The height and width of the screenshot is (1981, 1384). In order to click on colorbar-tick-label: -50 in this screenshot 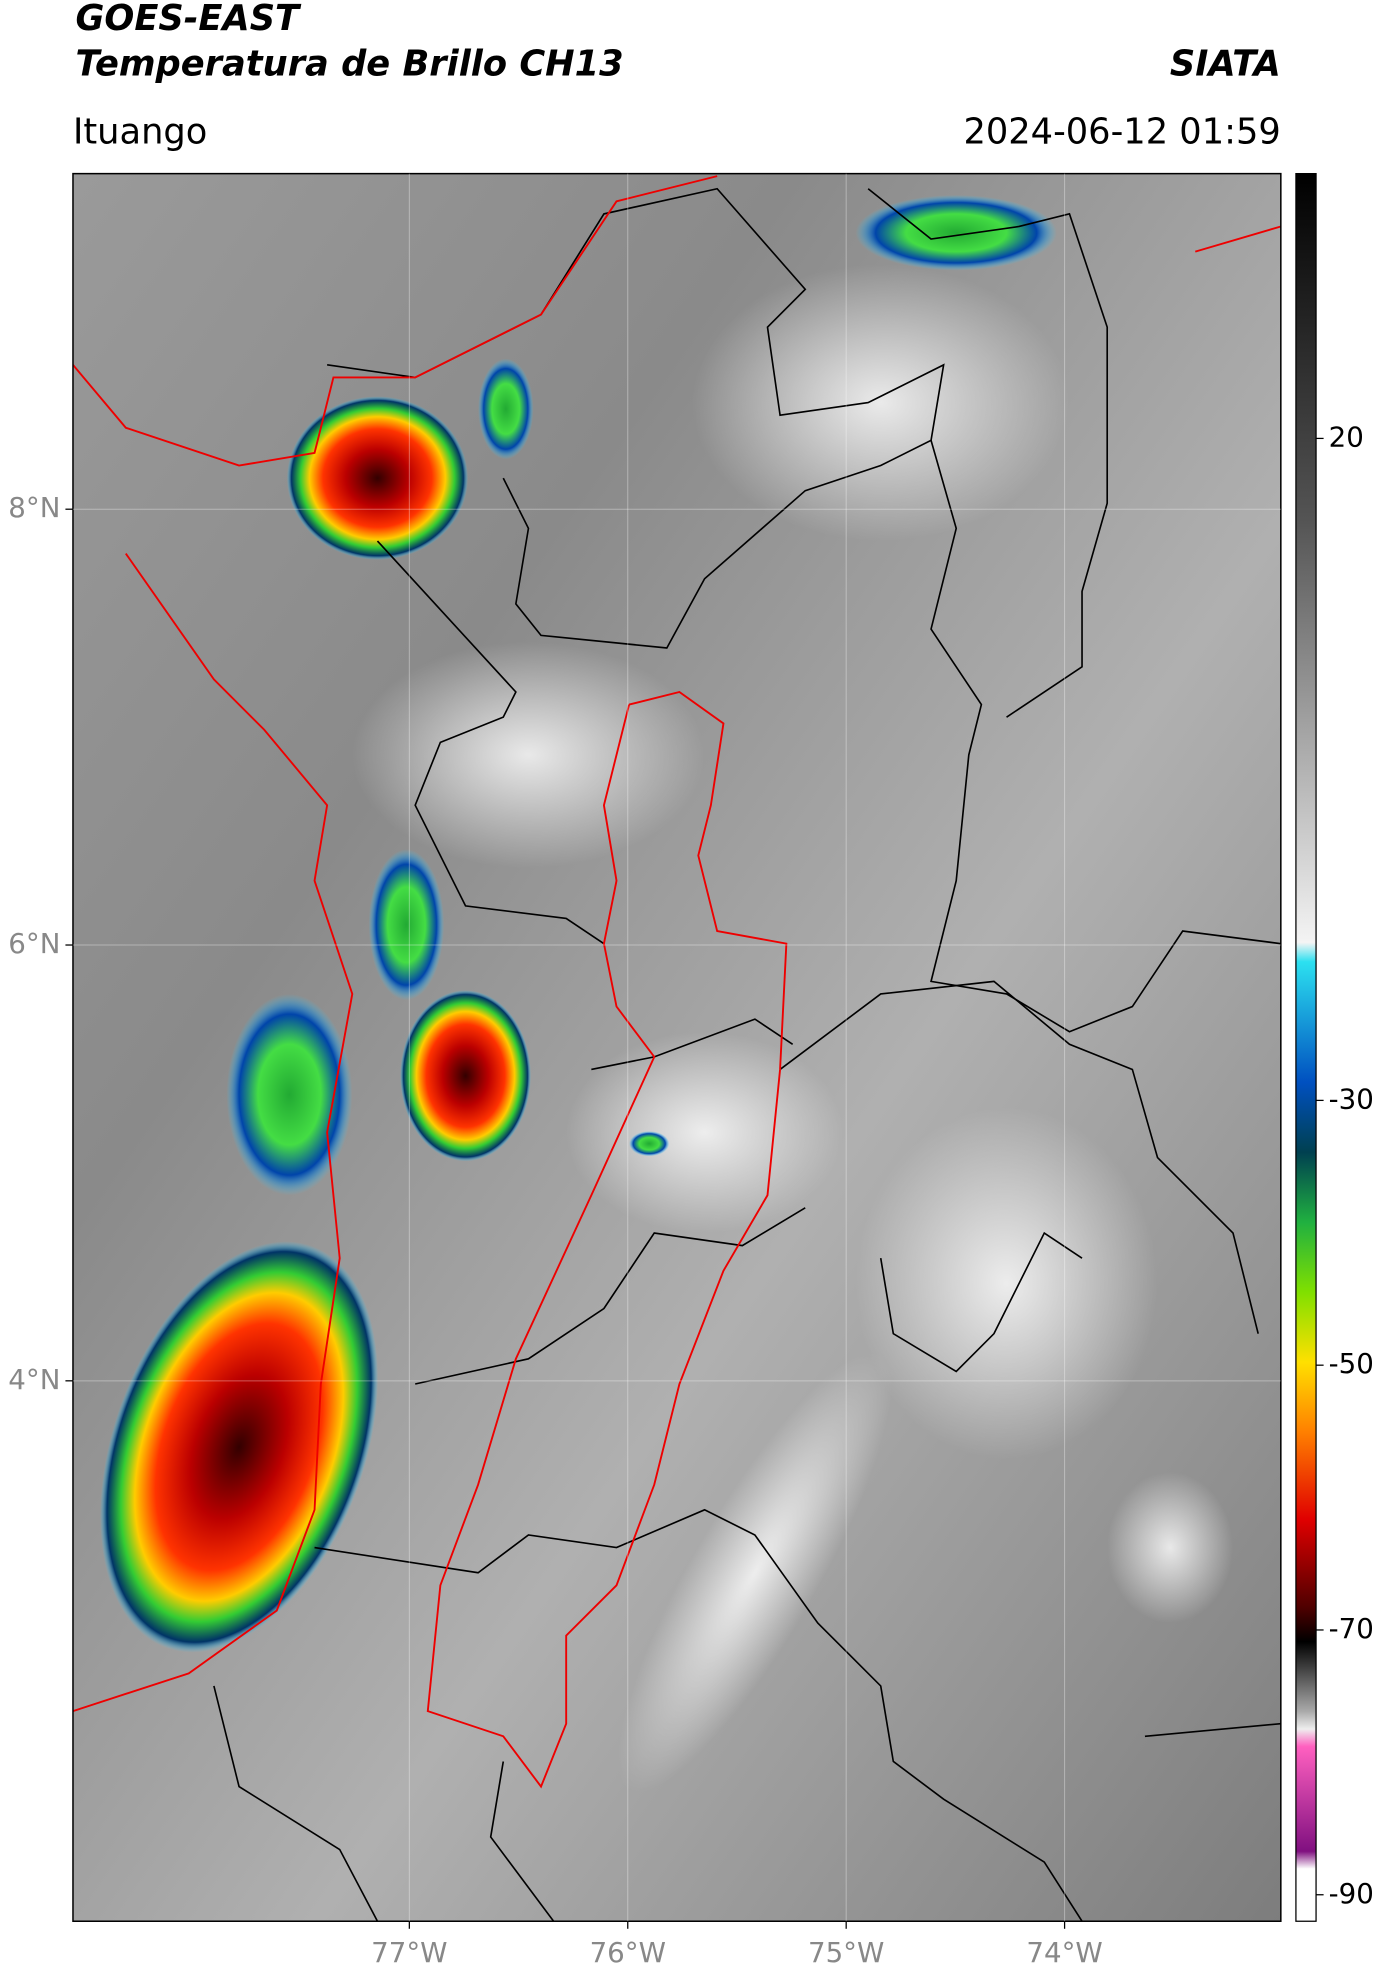, I will do `click(1351, 1363)`.